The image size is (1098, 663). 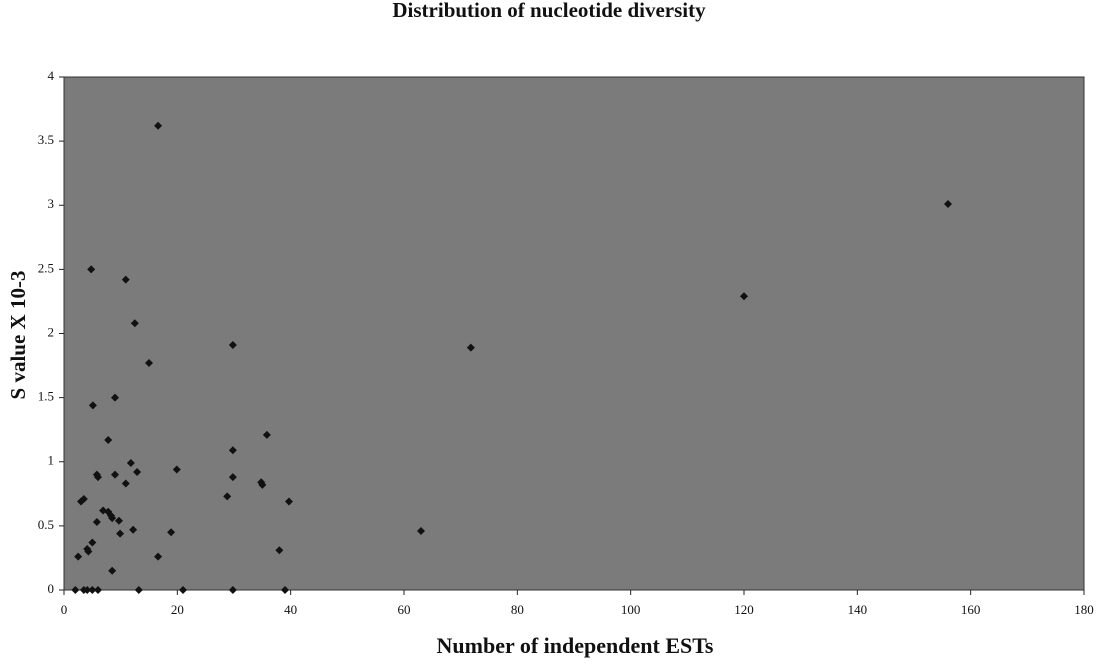 I want to click on x-tick-label: 0, so click(x=64, y=609).